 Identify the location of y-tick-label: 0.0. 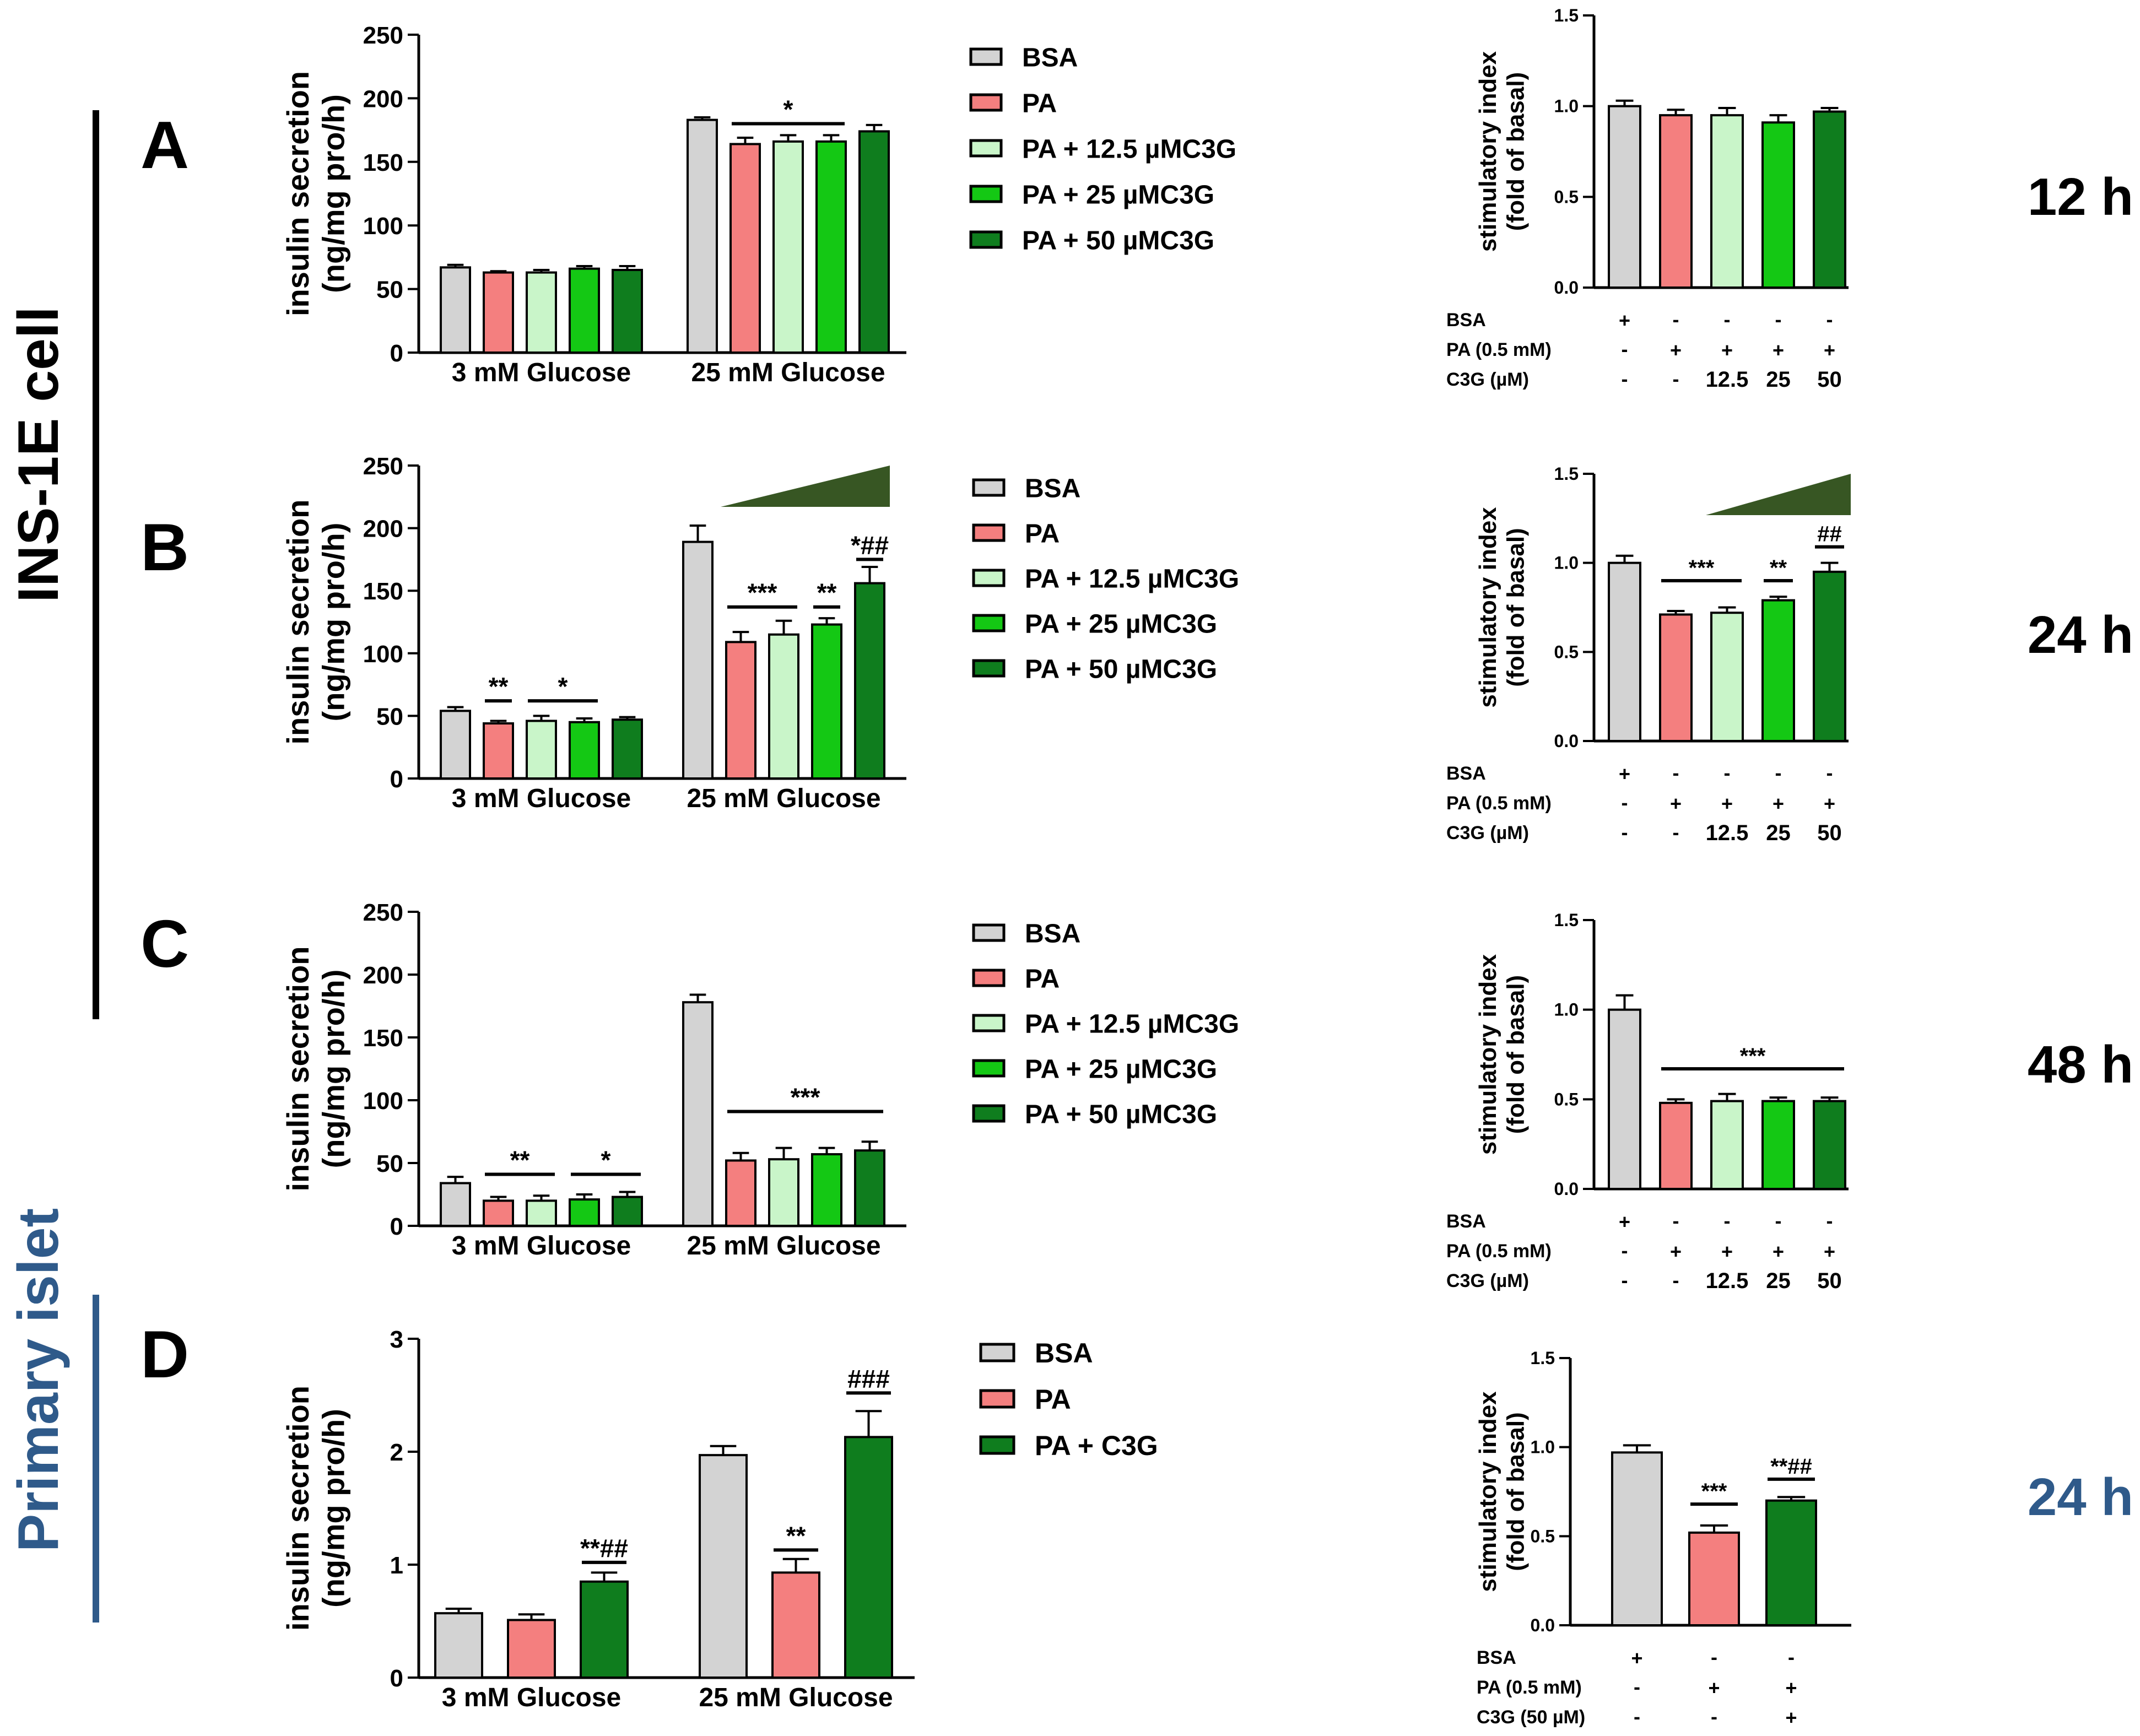
(1543, 1625).